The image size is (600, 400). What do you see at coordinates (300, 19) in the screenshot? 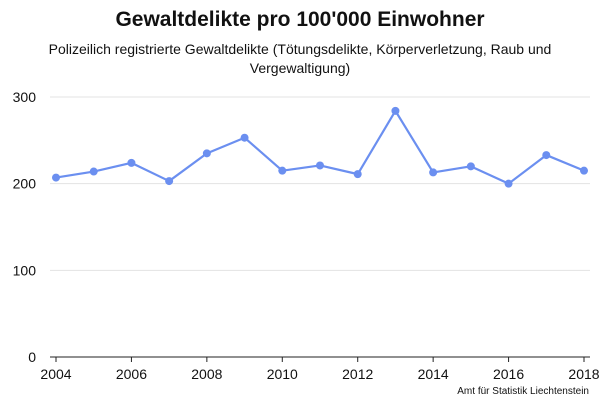
I see `chart-title: Gewaltdelikte pro 100'000 Einwohner` at bounding box center [300, 19].